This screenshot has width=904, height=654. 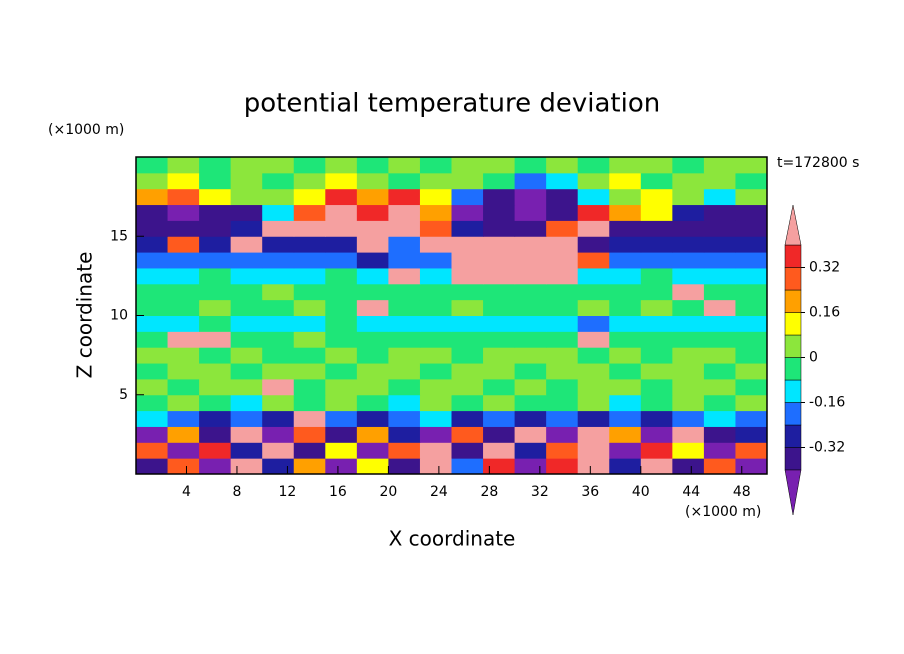 What do you see at coordinates (793, 492) in the screenshot?
I see `colorbar-extend-low` at bounding box center [793, 492].